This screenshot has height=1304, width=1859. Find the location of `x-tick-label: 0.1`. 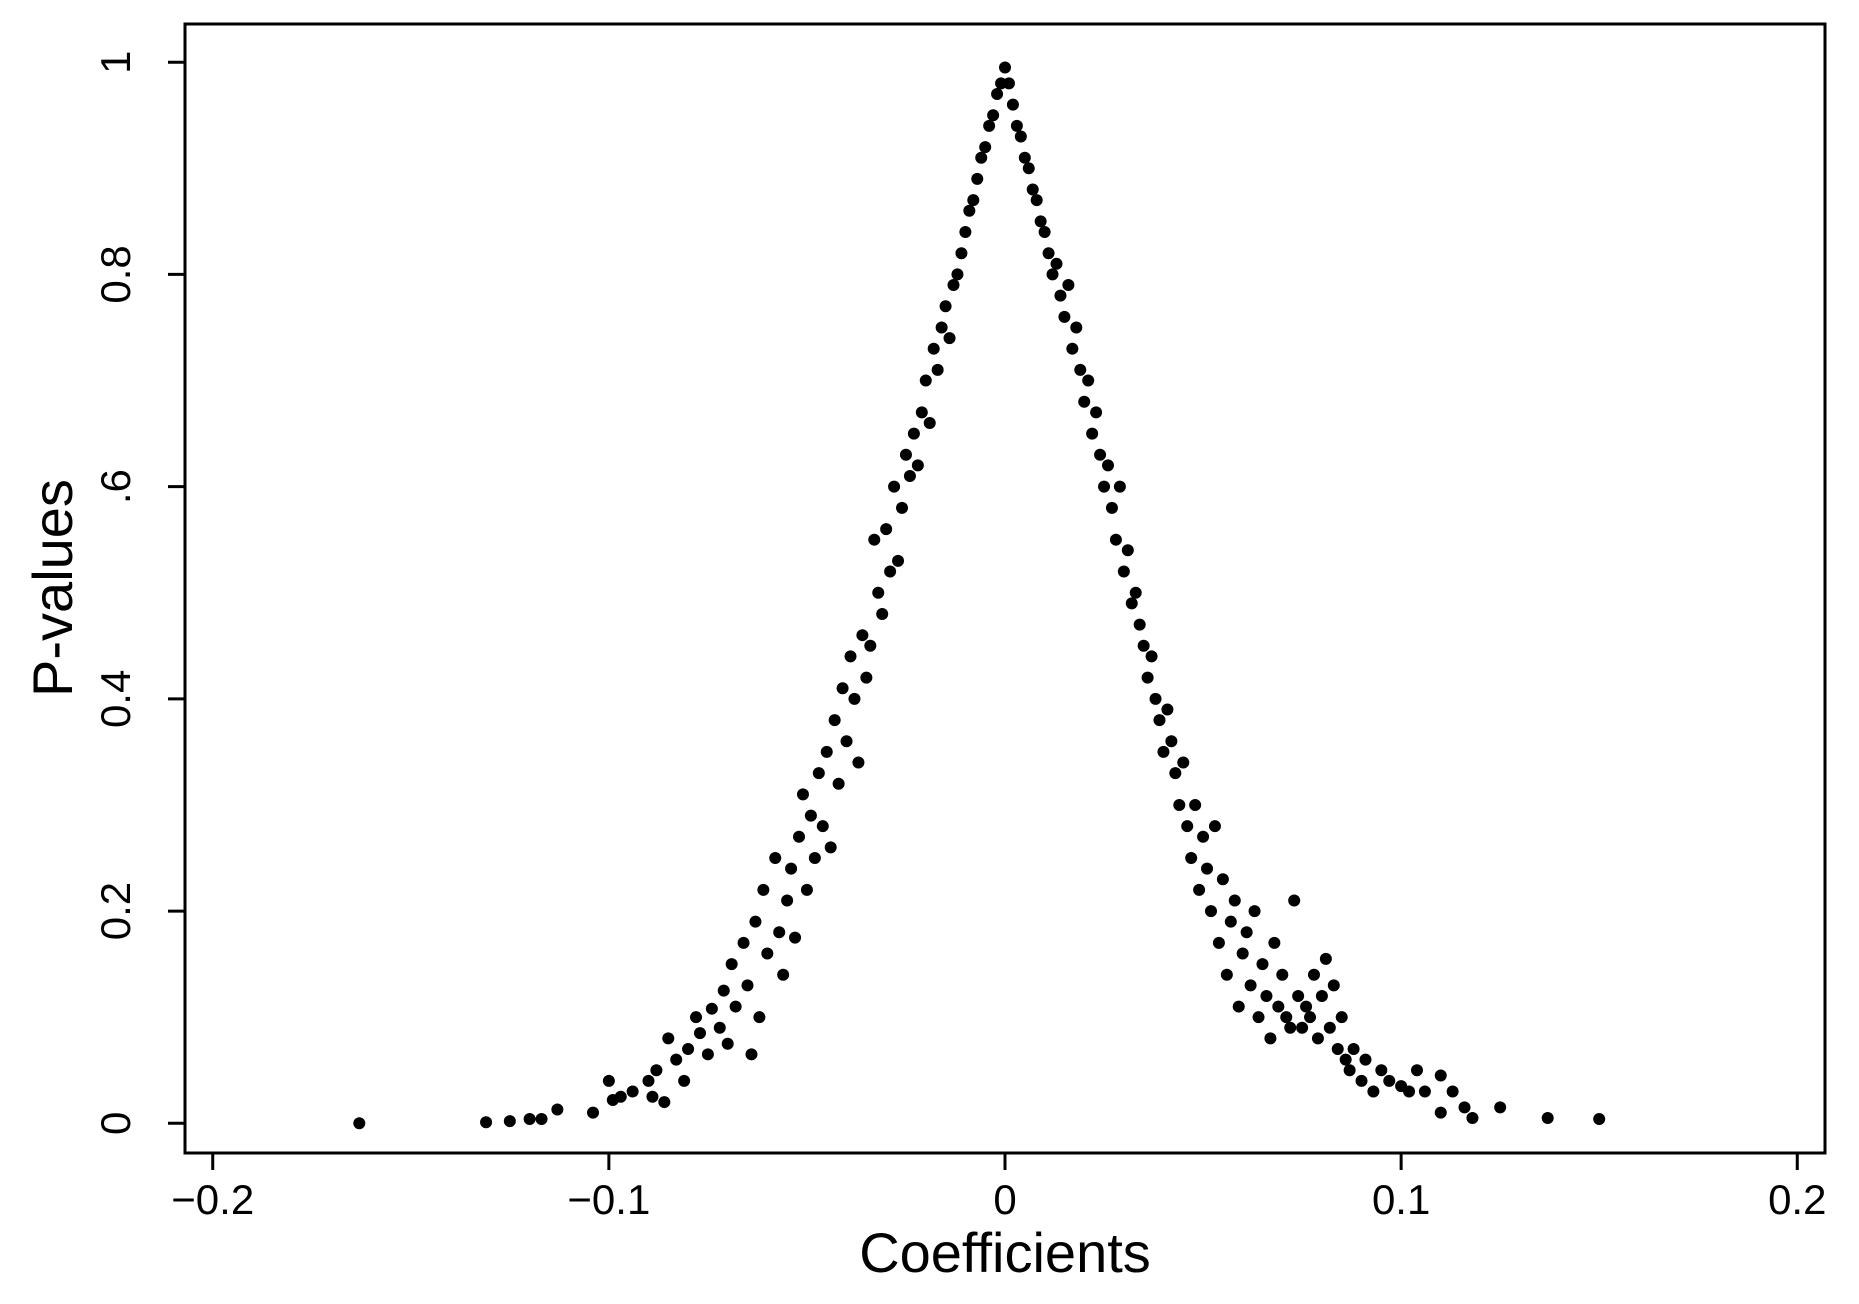

x-tick-label: 0.1 is located at coordinates (1401, 1199).